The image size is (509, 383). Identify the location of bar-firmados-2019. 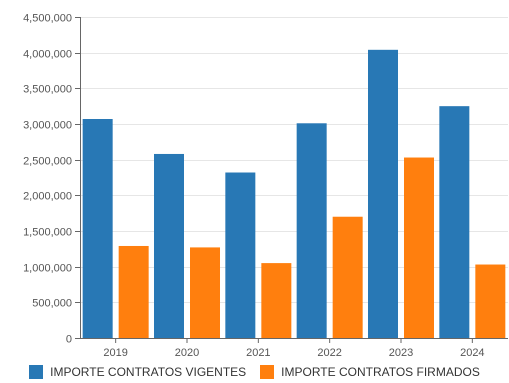
(133, 291).